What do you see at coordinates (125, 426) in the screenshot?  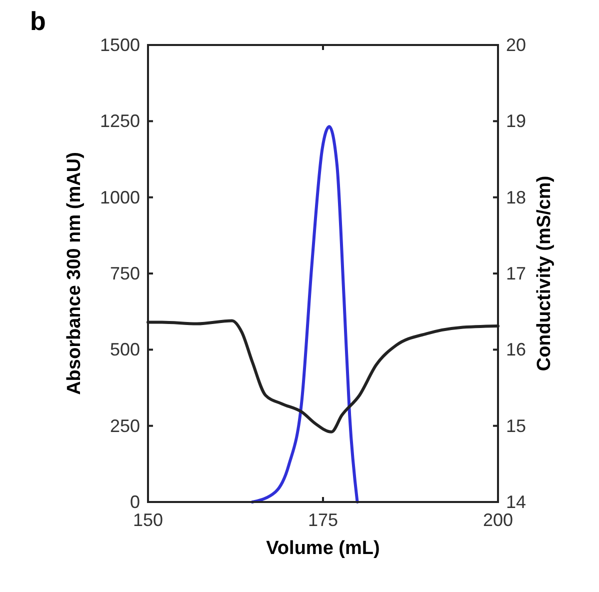 I see `y-tick-label: 250` at bounding box center [125, 426].